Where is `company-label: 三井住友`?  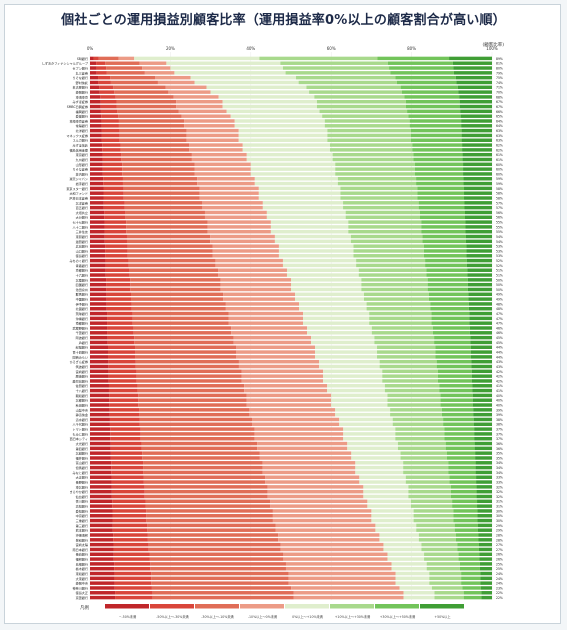
company-label: 三井住友 is located at coordinates (82, 231).